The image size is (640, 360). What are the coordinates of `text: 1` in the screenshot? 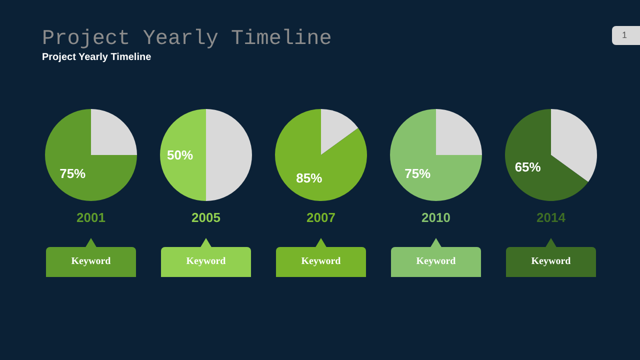 It's located at (626, 35).